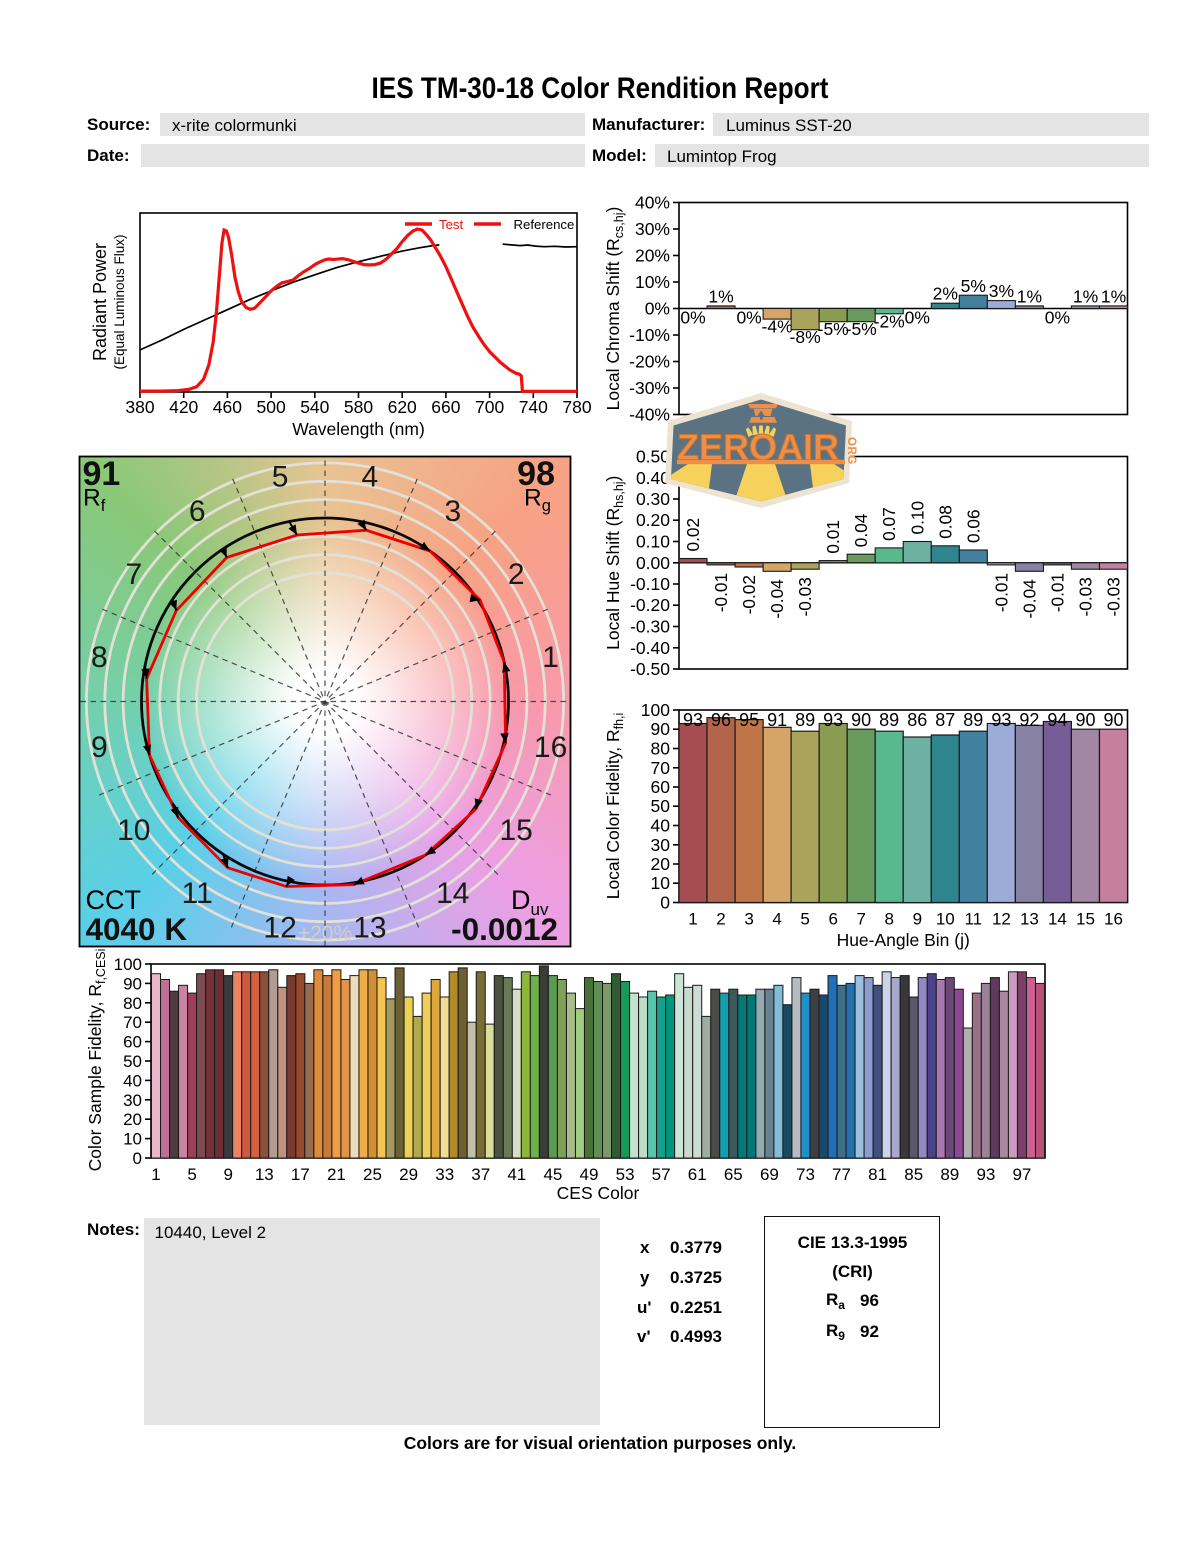  Describe the element at coordinates (1057, 720) in the screenshot. I see `svg-text: 94` at that location.